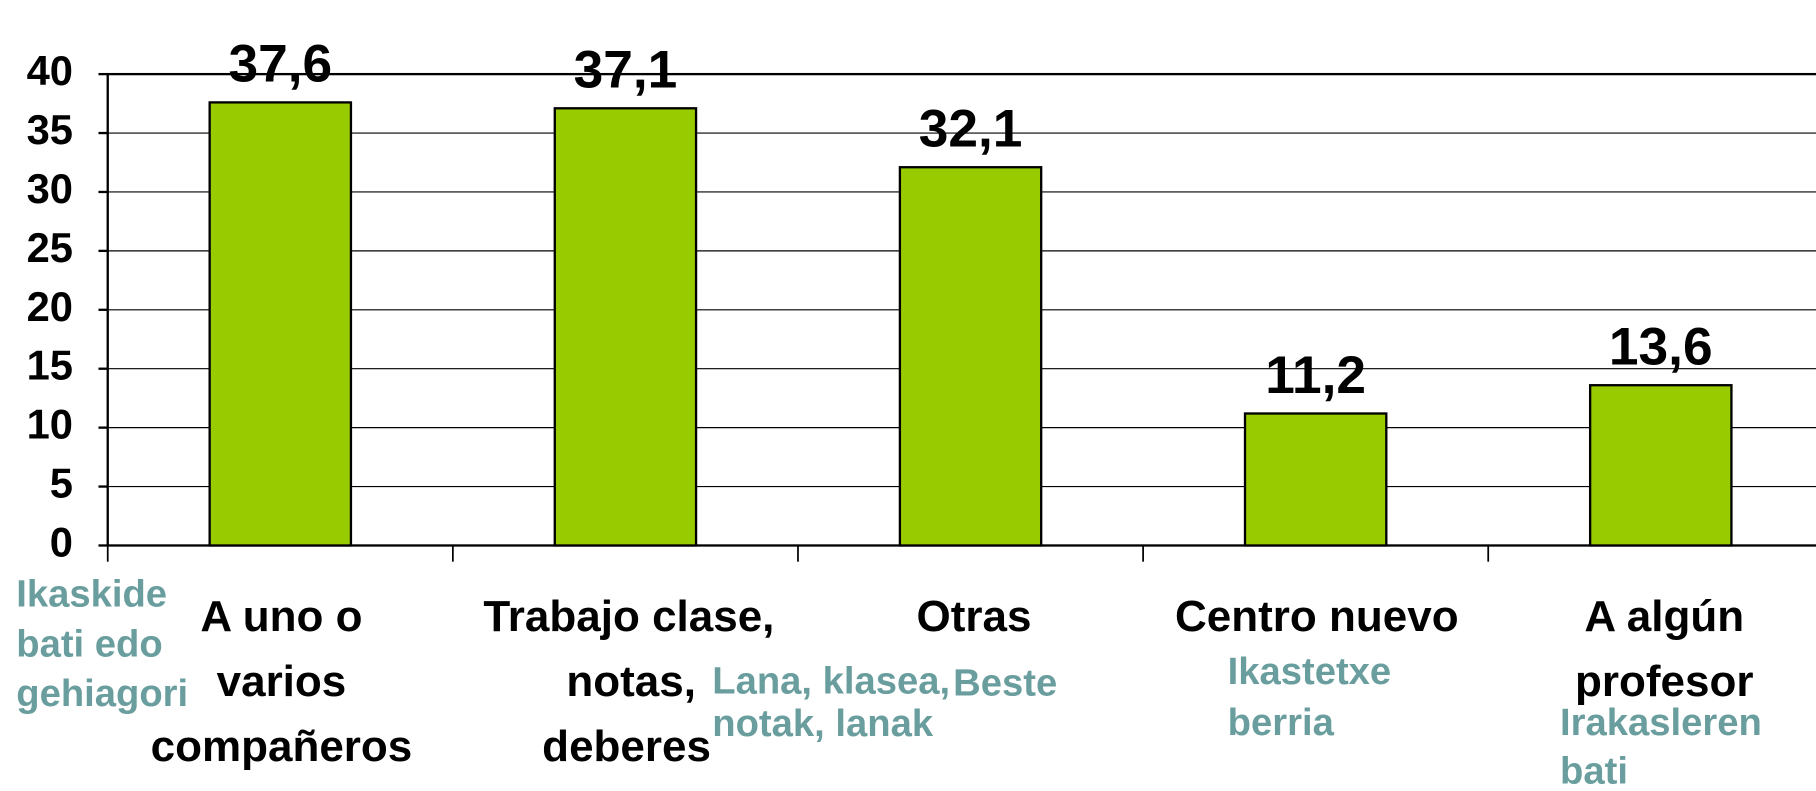 This screenshot has width=1816, height=791. Describe the element at coordinates (974, 616) in the screenshot. I see `x-tick-label: Otras` at that location.